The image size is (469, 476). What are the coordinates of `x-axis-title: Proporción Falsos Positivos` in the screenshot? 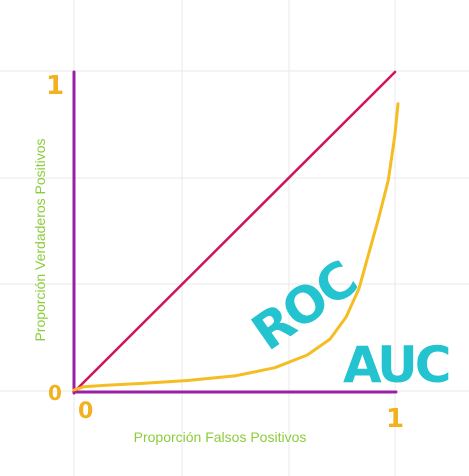 It's located at (220, 437).